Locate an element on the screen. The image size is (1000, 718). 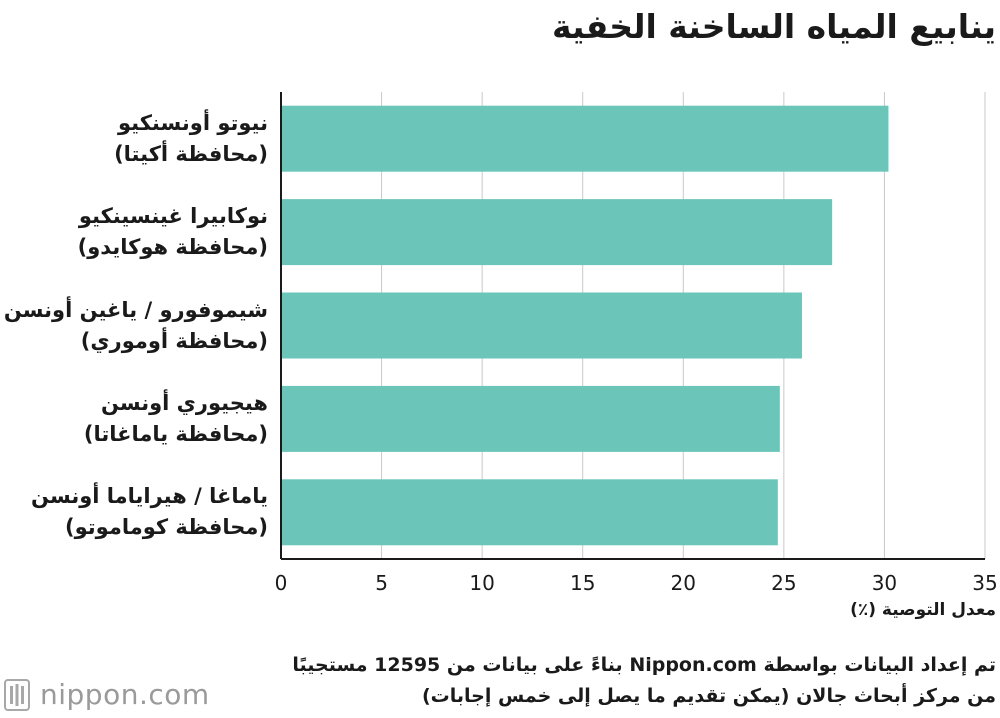
nippon-logo: nippon.com is located at coordinates (107, 694).